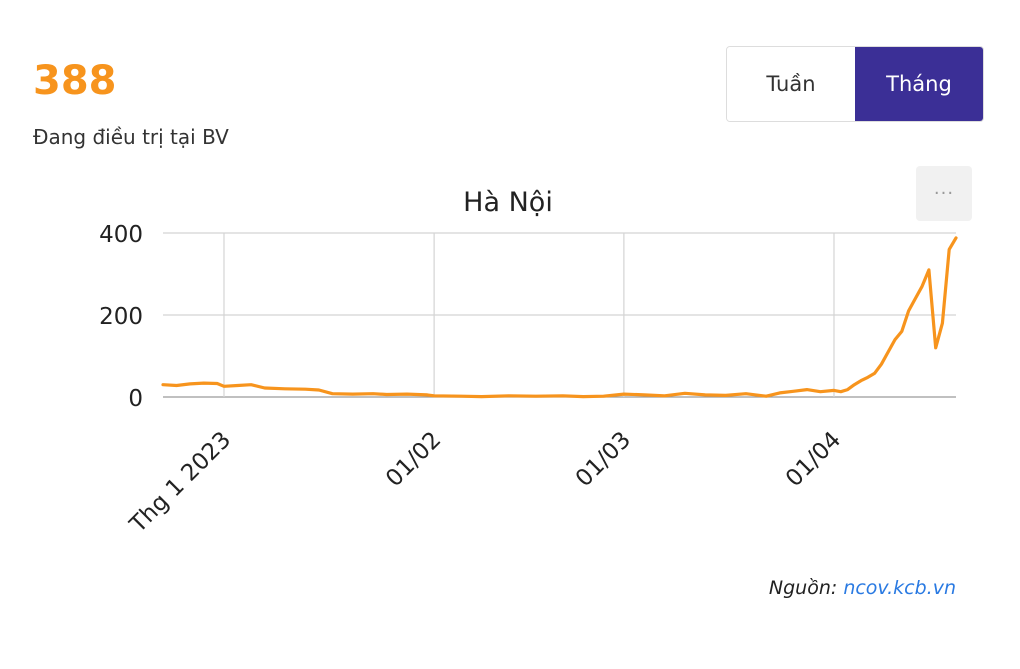 This screenshot has height=669, width=1020. I want to click on x-tick-label: 01/03, so click(603, 459).